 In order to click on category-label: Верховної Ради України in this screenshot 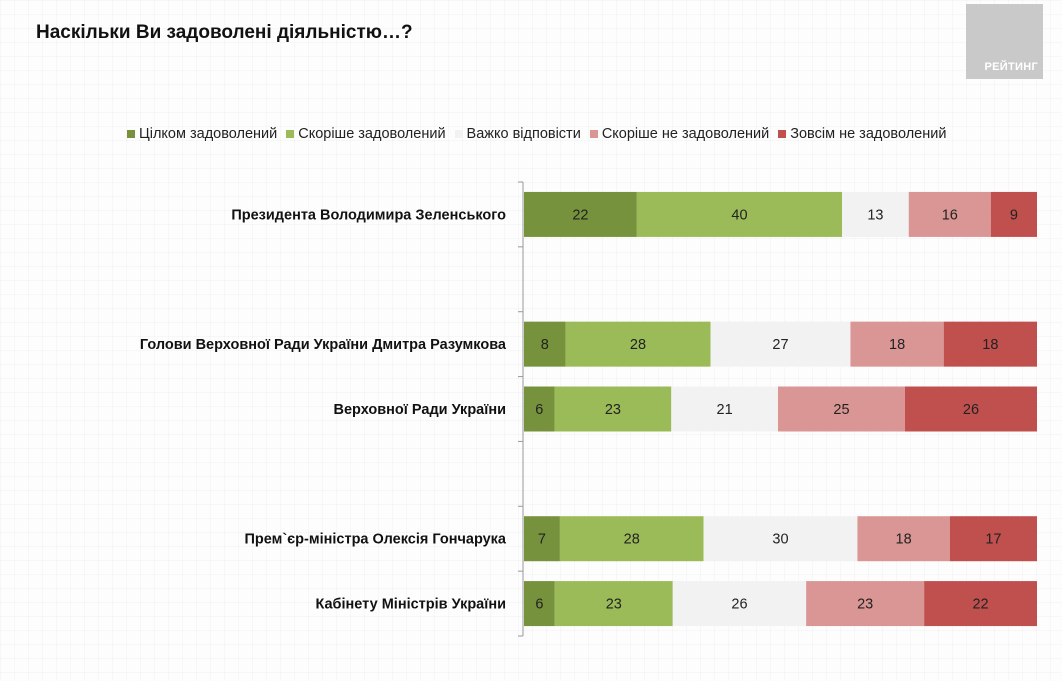, I will do `click(420, 410)`.